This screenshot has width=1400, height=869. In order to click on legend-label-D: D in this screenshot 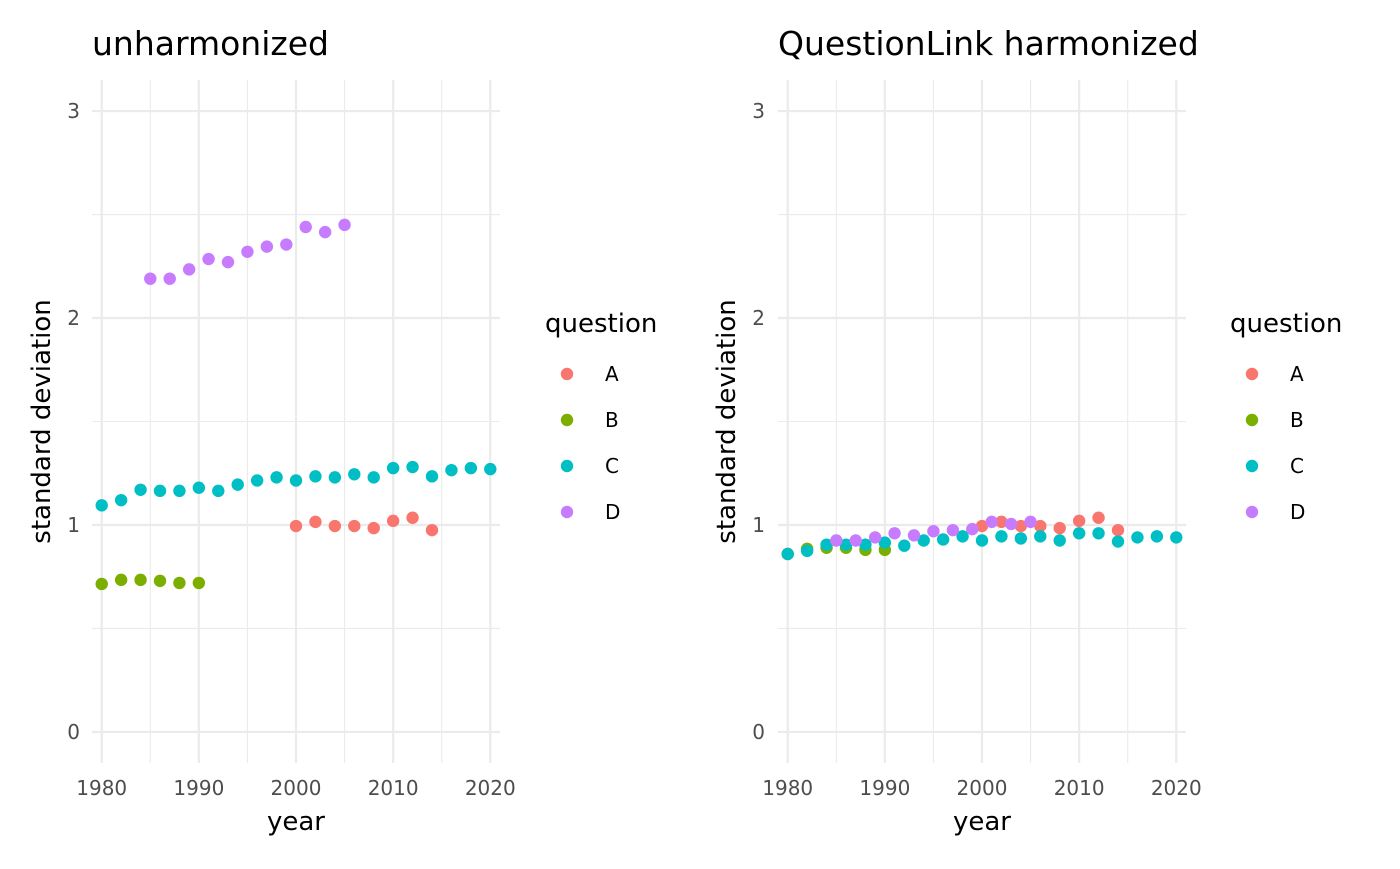, I will do `click(612, 512)`.